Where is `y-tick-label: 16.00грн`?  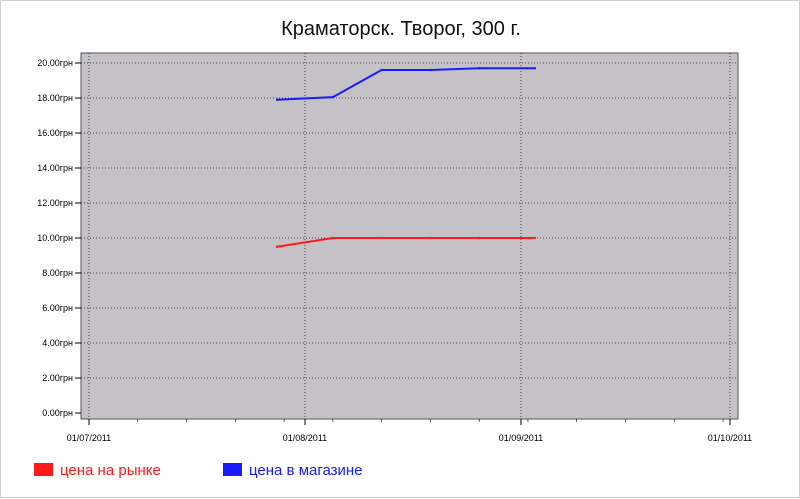 y-tick-label: 16.00грн is located at coordinates (55, 133).